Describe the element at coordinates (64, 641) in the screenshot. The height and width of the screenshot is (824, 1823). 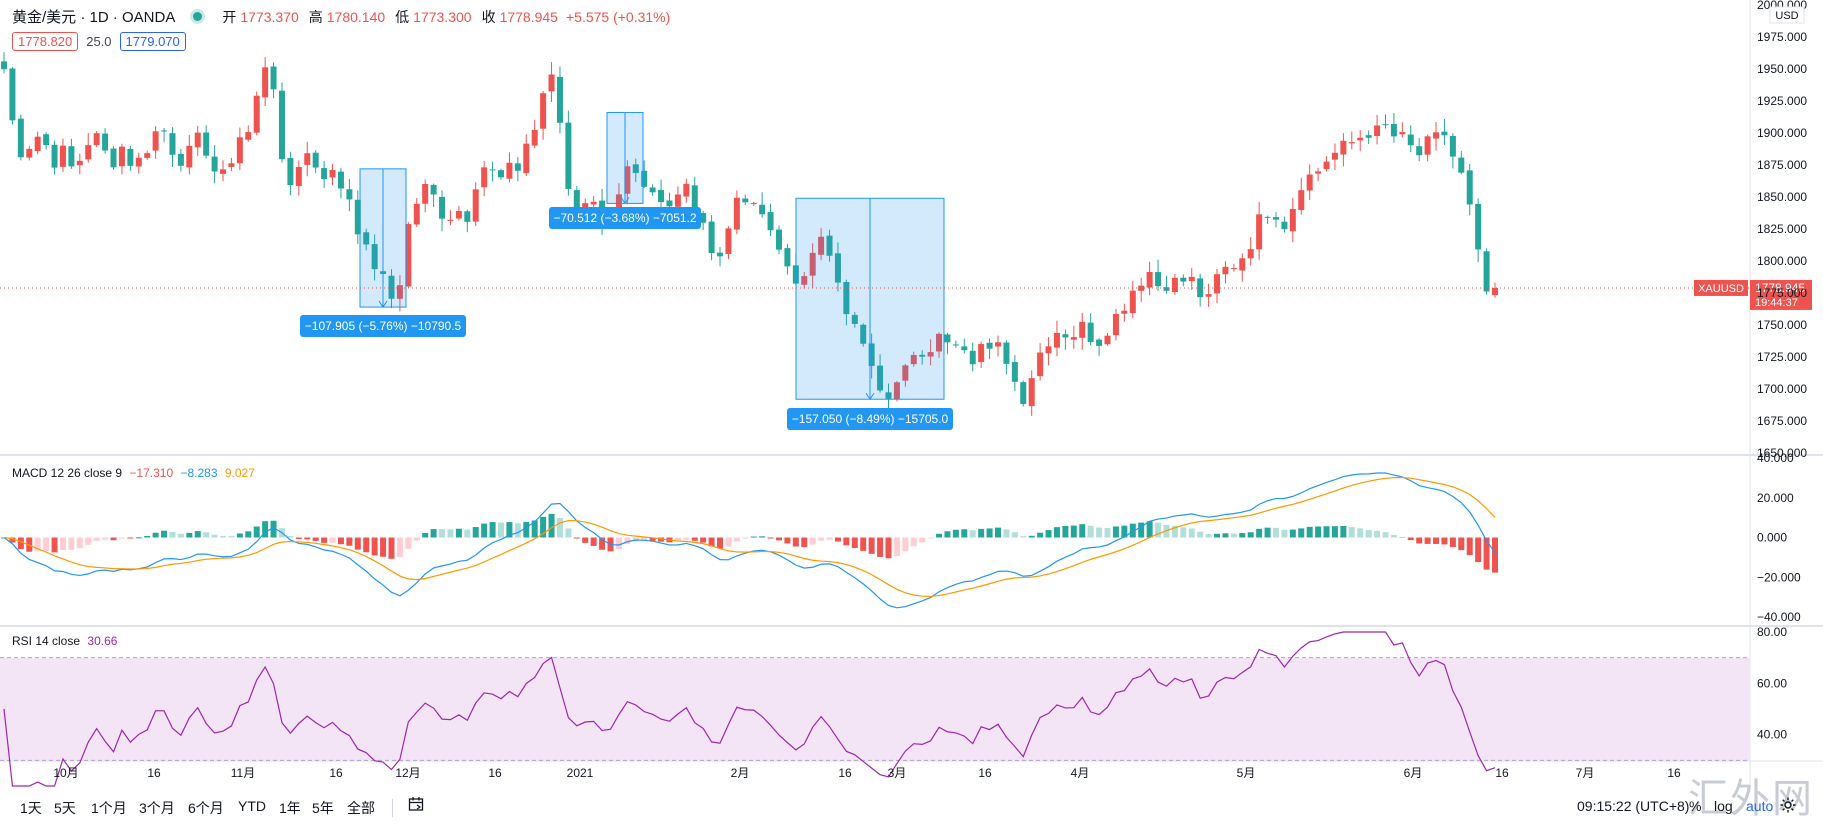
I see `rsi-legend: RSI 14 close 30.66` at that location.